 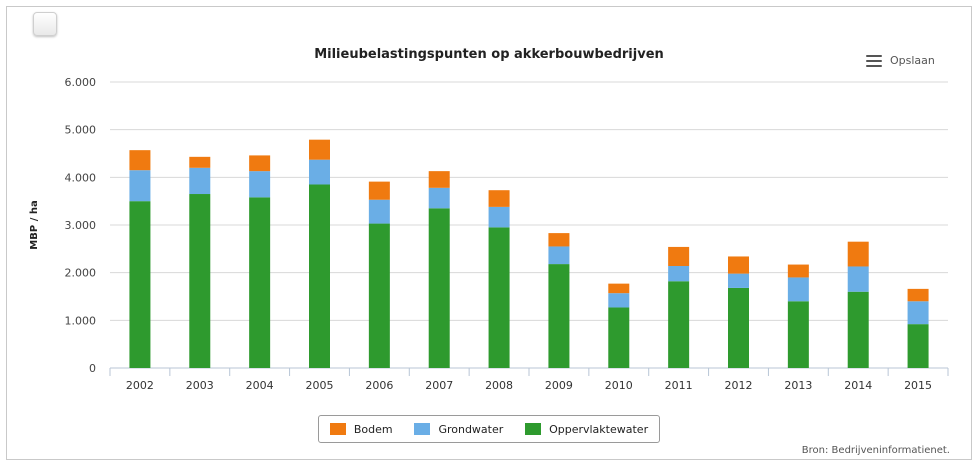 I want to click on bar-grondwater-2009, so click(x=559, y=255).